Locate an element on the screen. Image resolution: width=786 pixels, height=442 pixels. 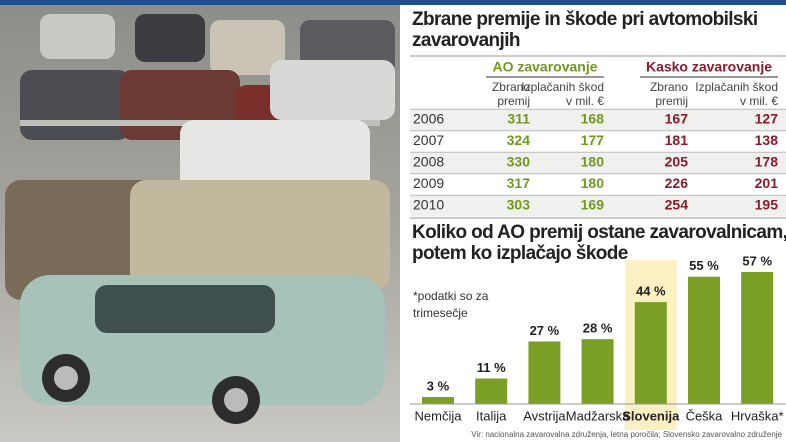
cell: 181 is located at coordinates (677, 140).